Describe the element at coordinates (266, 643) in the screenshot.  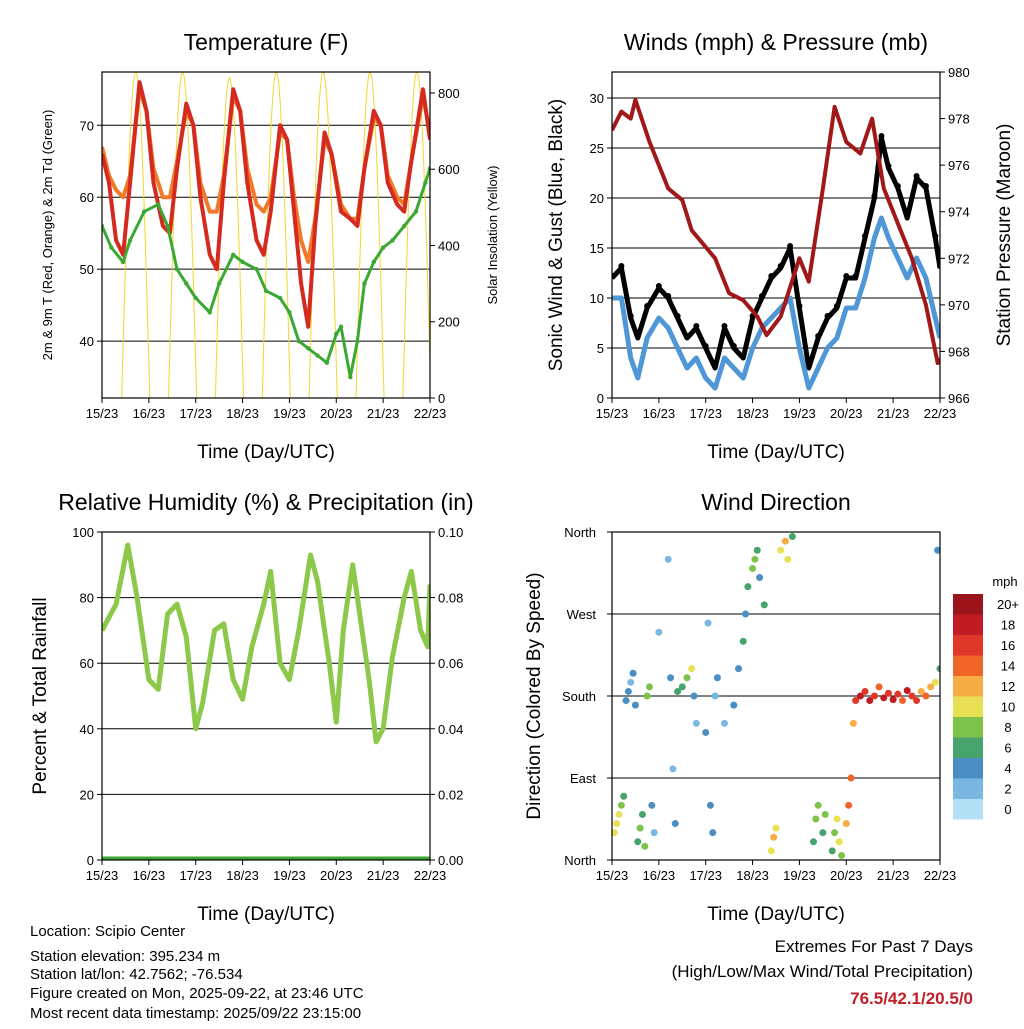
I see `series-rh-line` at that location.